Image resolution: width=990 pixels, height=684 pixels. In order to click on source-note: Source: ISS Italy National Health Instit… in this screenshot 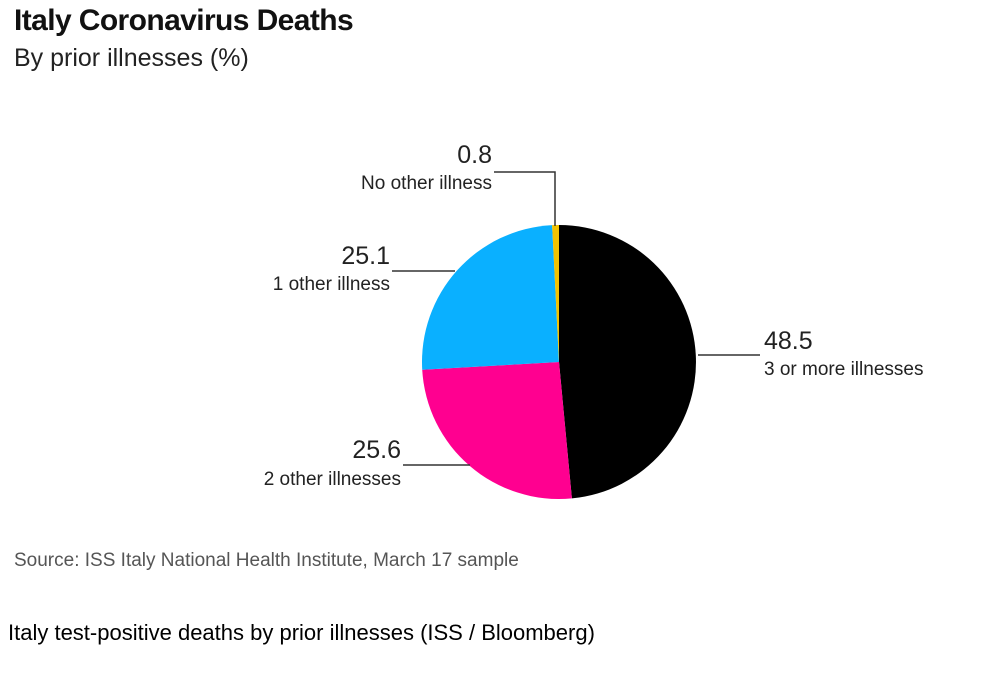, I will do `click(266, 560)`.